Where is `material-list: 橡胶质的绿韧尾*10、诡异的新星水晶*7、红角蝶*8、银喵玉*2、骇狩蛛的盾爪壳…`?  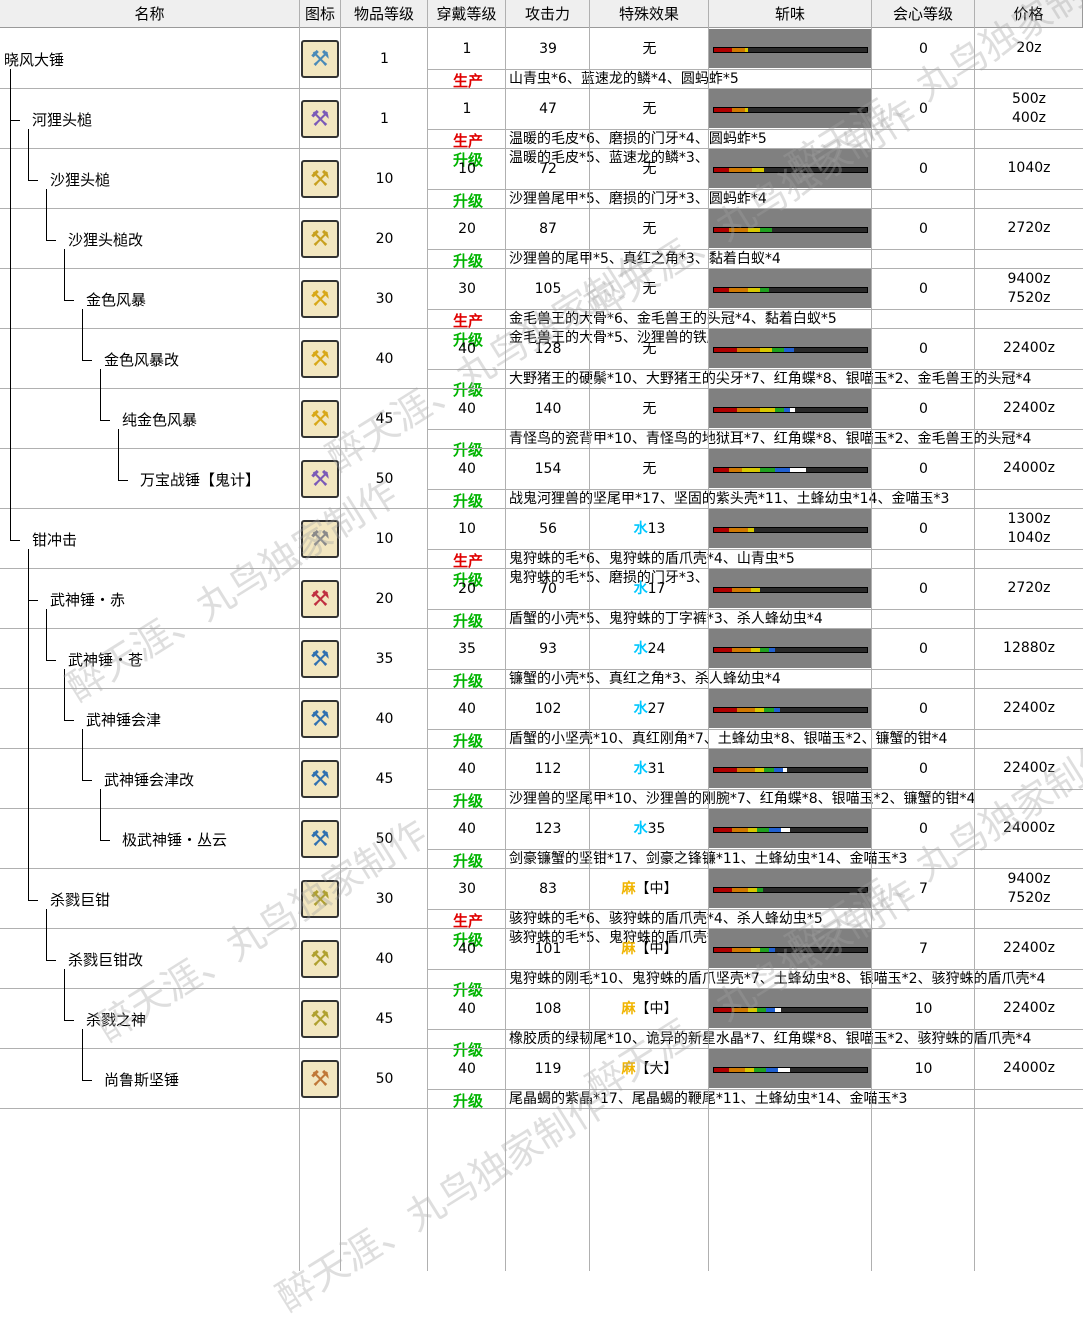 material-list: 橡胶质的绿韧尾*10、诡异的新星水晶*7、红角蝶*8、银喵玉*2、骇狩蛛的盾爪壳… is located at coordinates (770, 1039).